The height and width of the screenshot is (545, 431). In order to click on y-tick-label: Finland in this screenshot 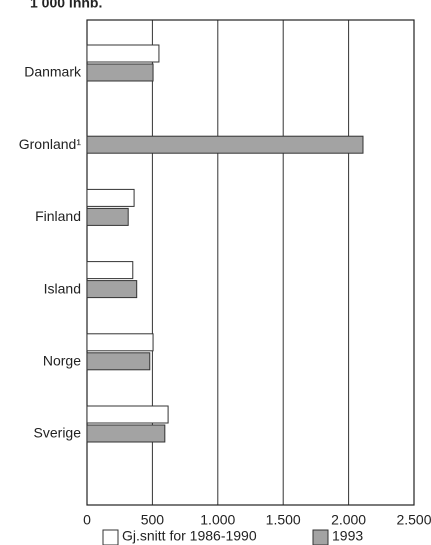, I will do `click(58, 216)`.